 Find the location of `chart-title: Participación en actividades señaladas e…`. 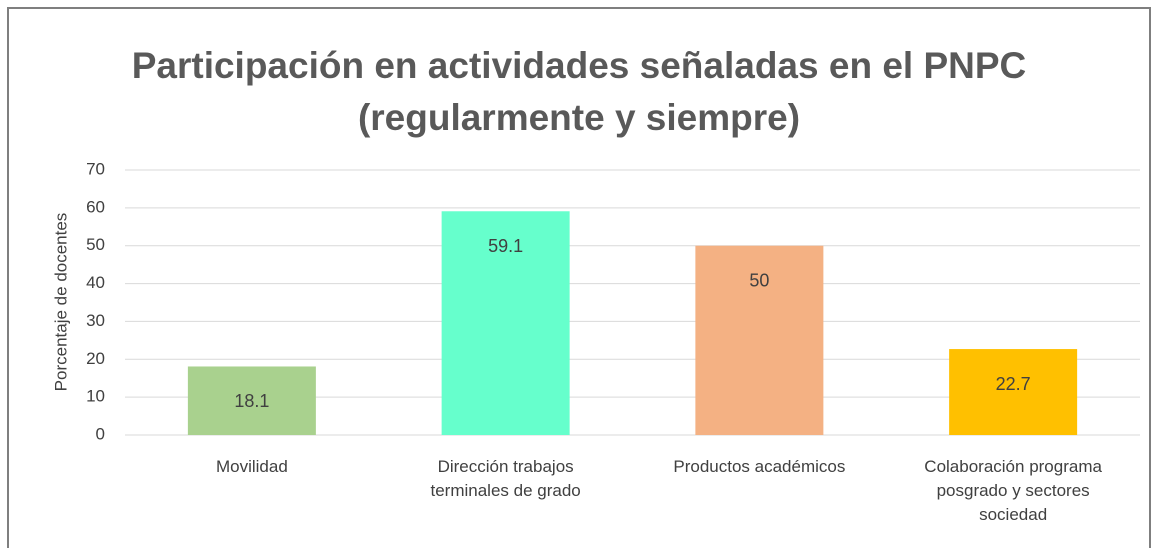

chart-title: Participación en actividades señaladas e… is located at coordinates (579, 91).